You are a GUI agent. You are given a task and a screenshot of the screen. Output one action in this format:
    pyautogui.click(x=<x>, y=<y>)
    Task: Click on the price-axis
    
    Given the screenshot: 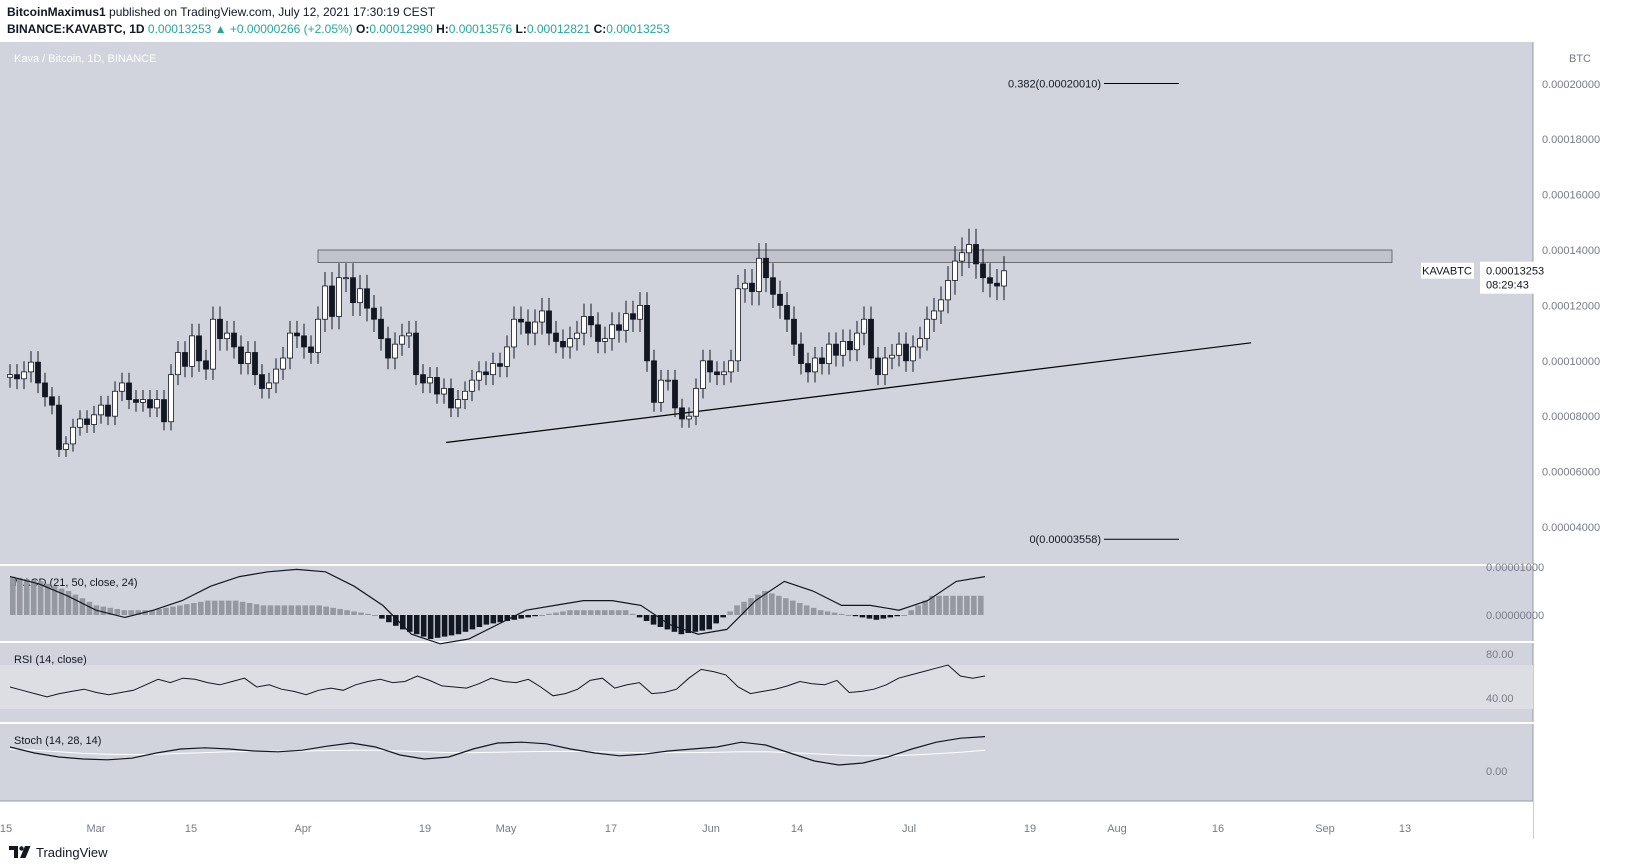 What is the action you would take?
    pyautogui.click(x=1580, y=421)
    